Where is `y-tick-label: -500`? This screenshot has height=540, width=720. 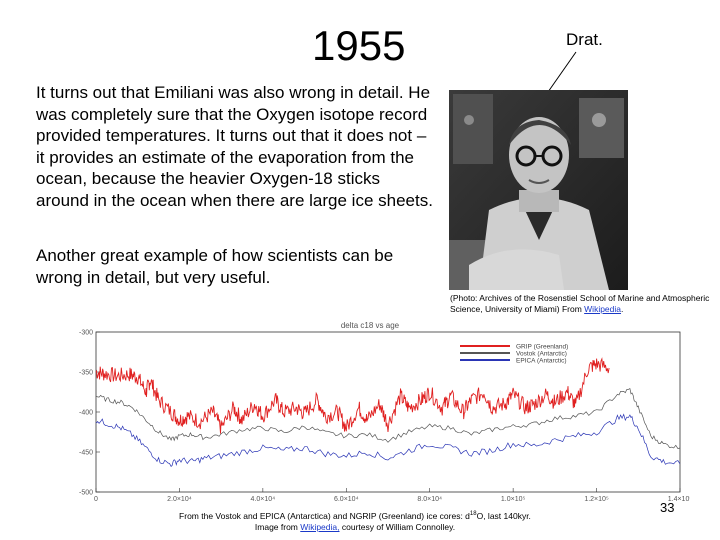 y-tick-label: -500 is located at coordinates (86, 493).